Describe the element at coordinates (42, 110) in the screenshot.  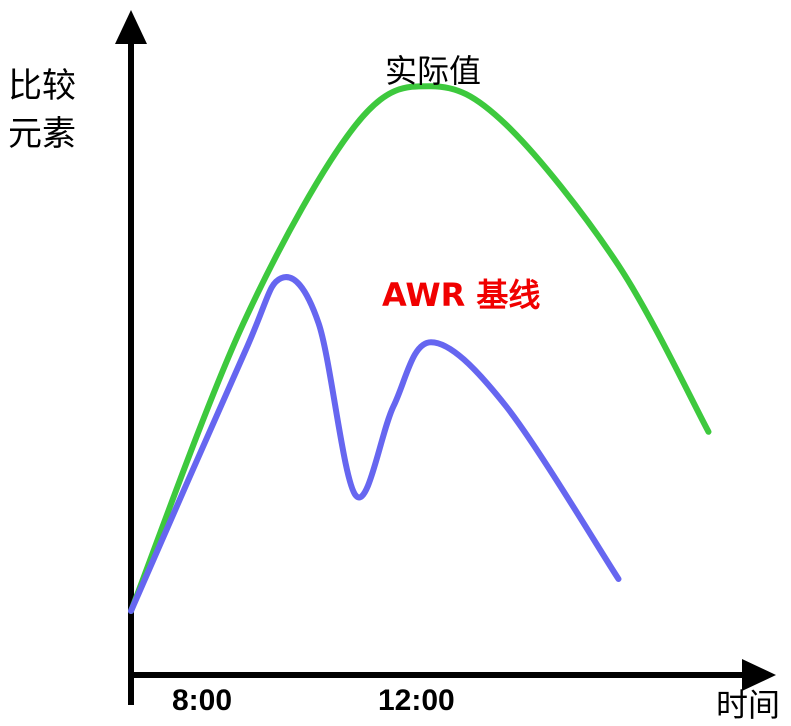
I see `y-axis-label: 比较 元素` at that location.